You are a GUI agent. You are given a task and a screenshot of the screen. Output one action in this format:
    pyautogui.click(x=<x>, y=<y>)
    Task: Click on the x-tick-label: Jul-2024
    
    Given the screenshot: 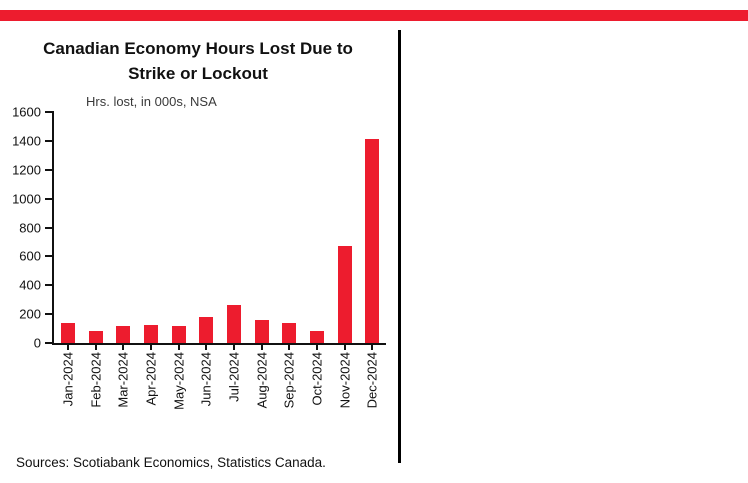 What is the action you would take?
    pyautogui.click(x=234, y=377)
    